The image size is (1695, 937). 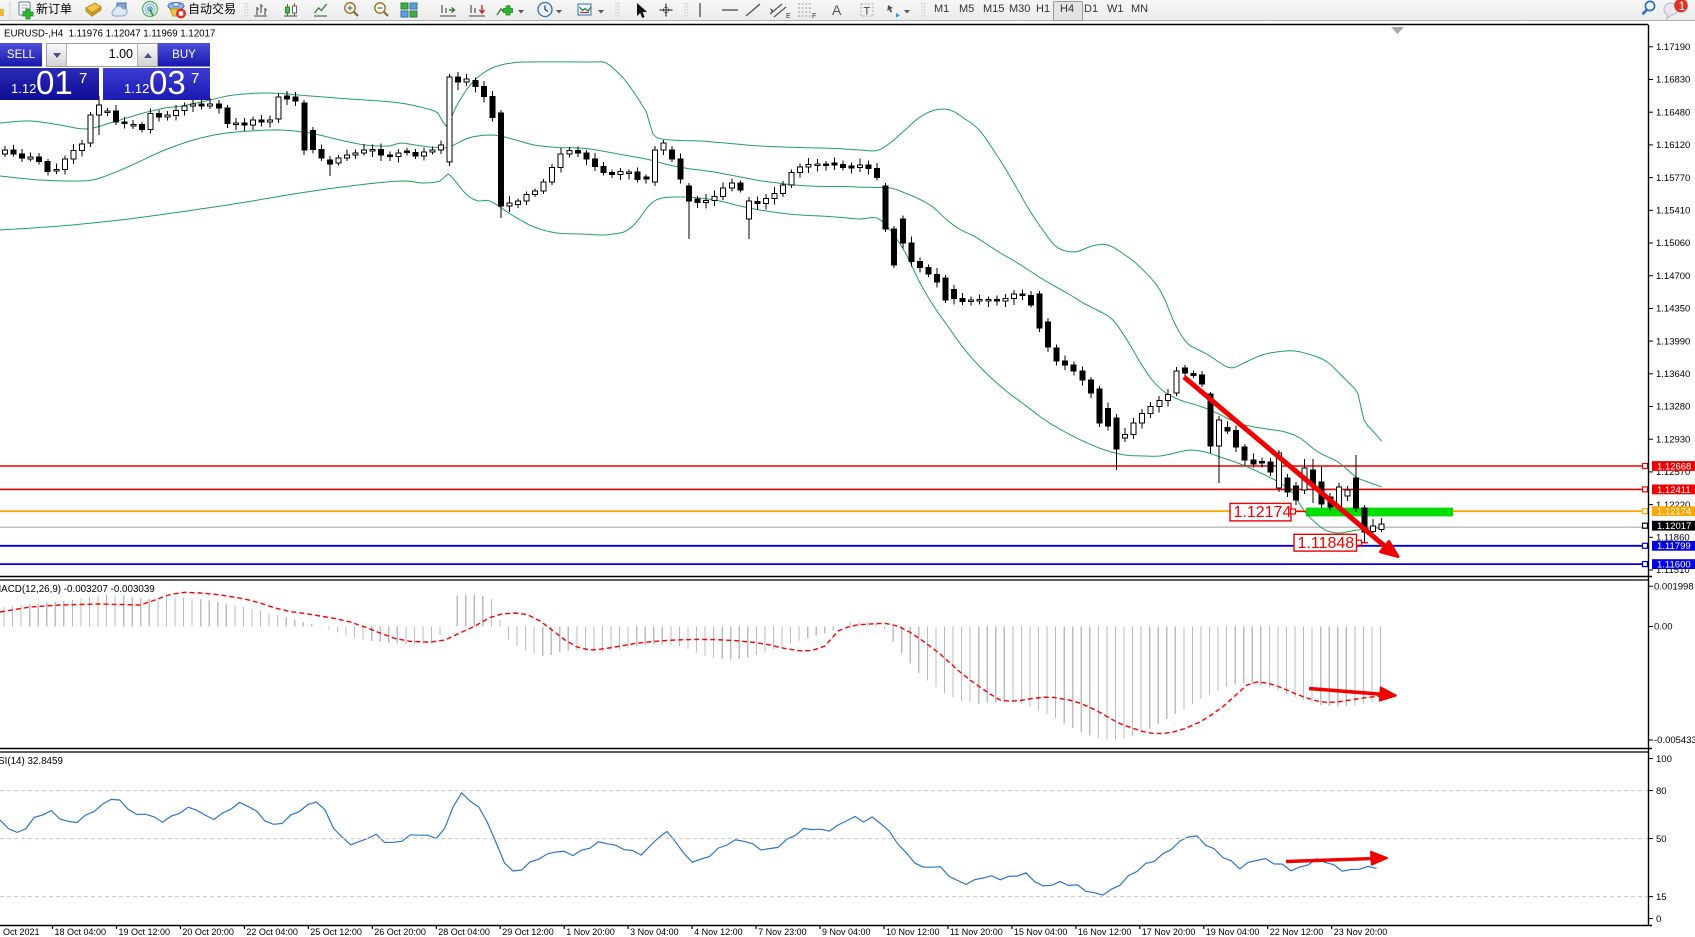 What do you see at coordinates (77, 589) in the screenshot?
I see `svg-text:MACD(12,26,9) -0.003207 -0.003: MACD(12,26,9) -0.003207 -0.003039` at bounding box center [77, 589].